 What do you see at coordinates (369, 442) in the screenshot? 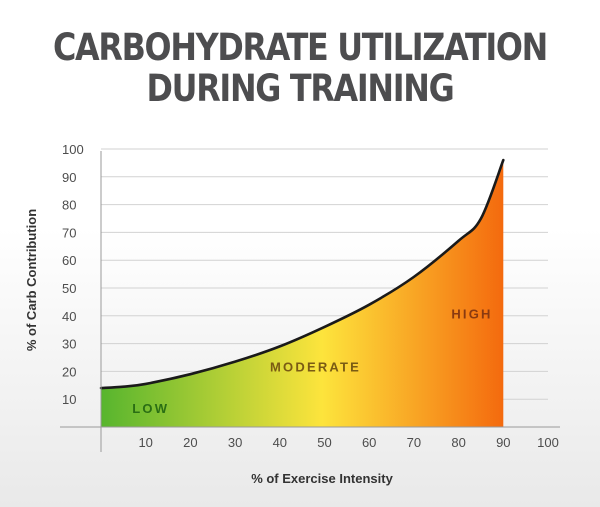
I see `x-tick-label: 60` at bounding box center [369, 442].